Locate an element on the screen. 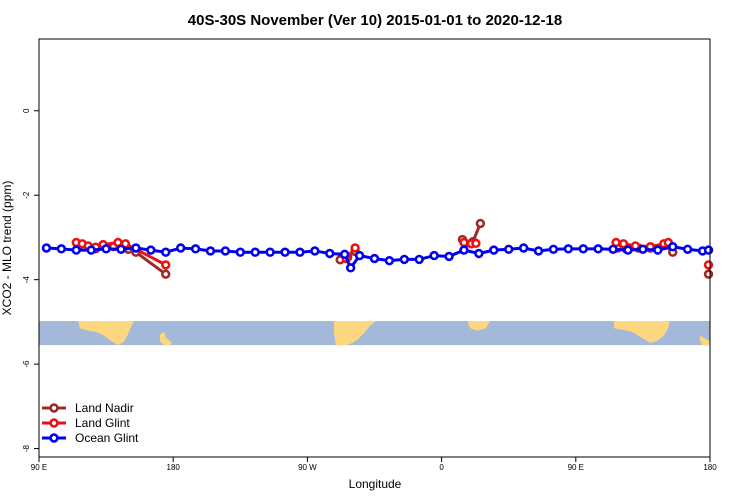 This screenshot has height=500, width=750. map-ocean is located at coordinates (374, 333).